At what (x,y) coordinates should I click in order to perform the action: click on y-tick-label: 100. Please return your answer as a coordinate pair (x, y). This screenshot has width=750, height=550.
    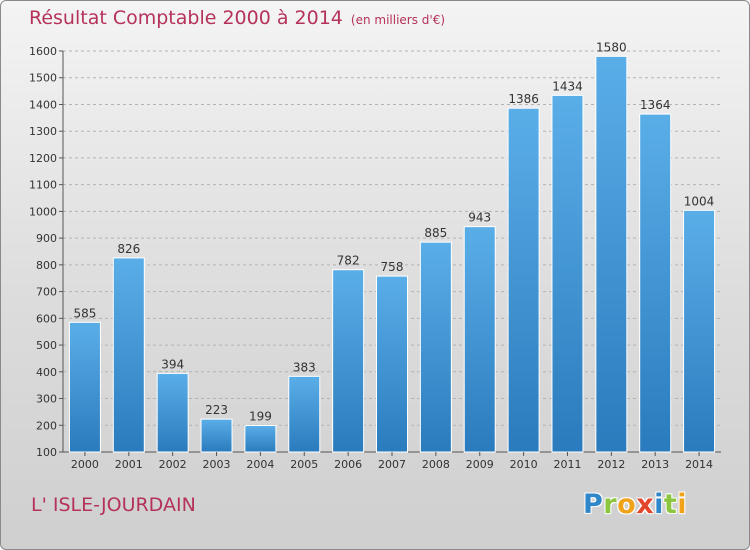
    Looking at the image, I should click on (46, 452).